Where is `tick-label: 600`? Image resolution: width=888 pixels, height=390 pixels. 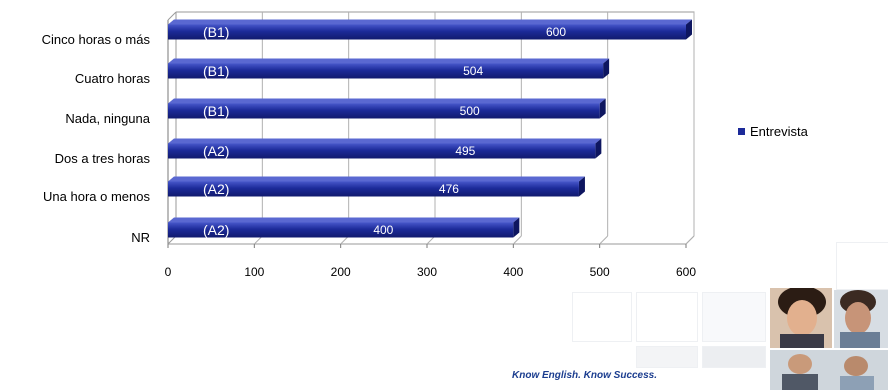
tick-label: 600 is located at coordinates (686, 272).